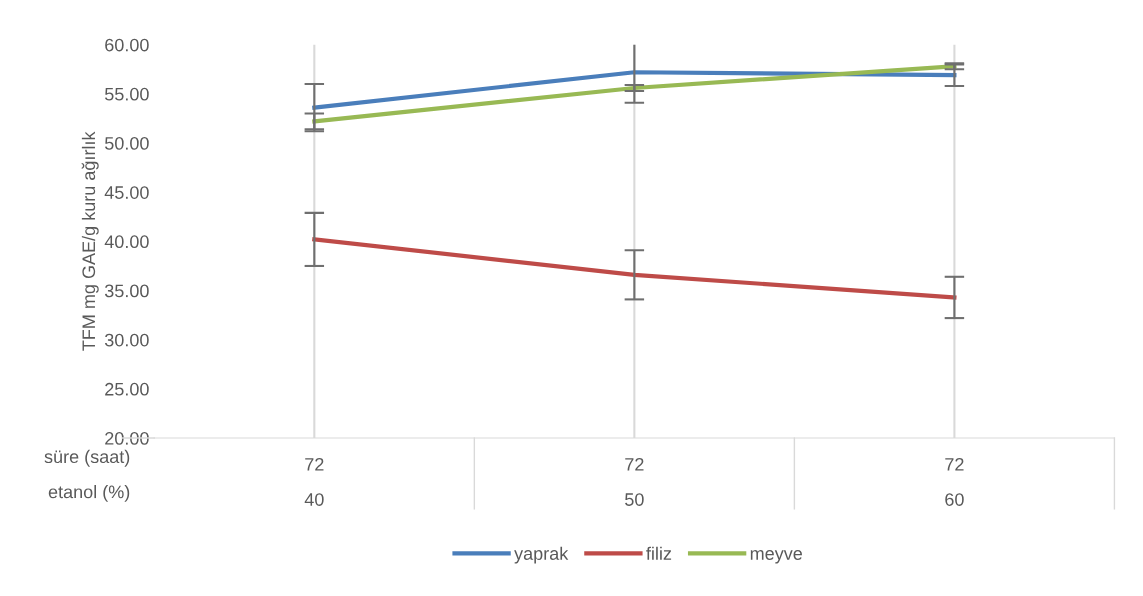  What do you see at coordinates (87, 475) in the screenshot?
I see `x-axis-title: süre (saat) etanol (%)` at bounding box center [87, 475].